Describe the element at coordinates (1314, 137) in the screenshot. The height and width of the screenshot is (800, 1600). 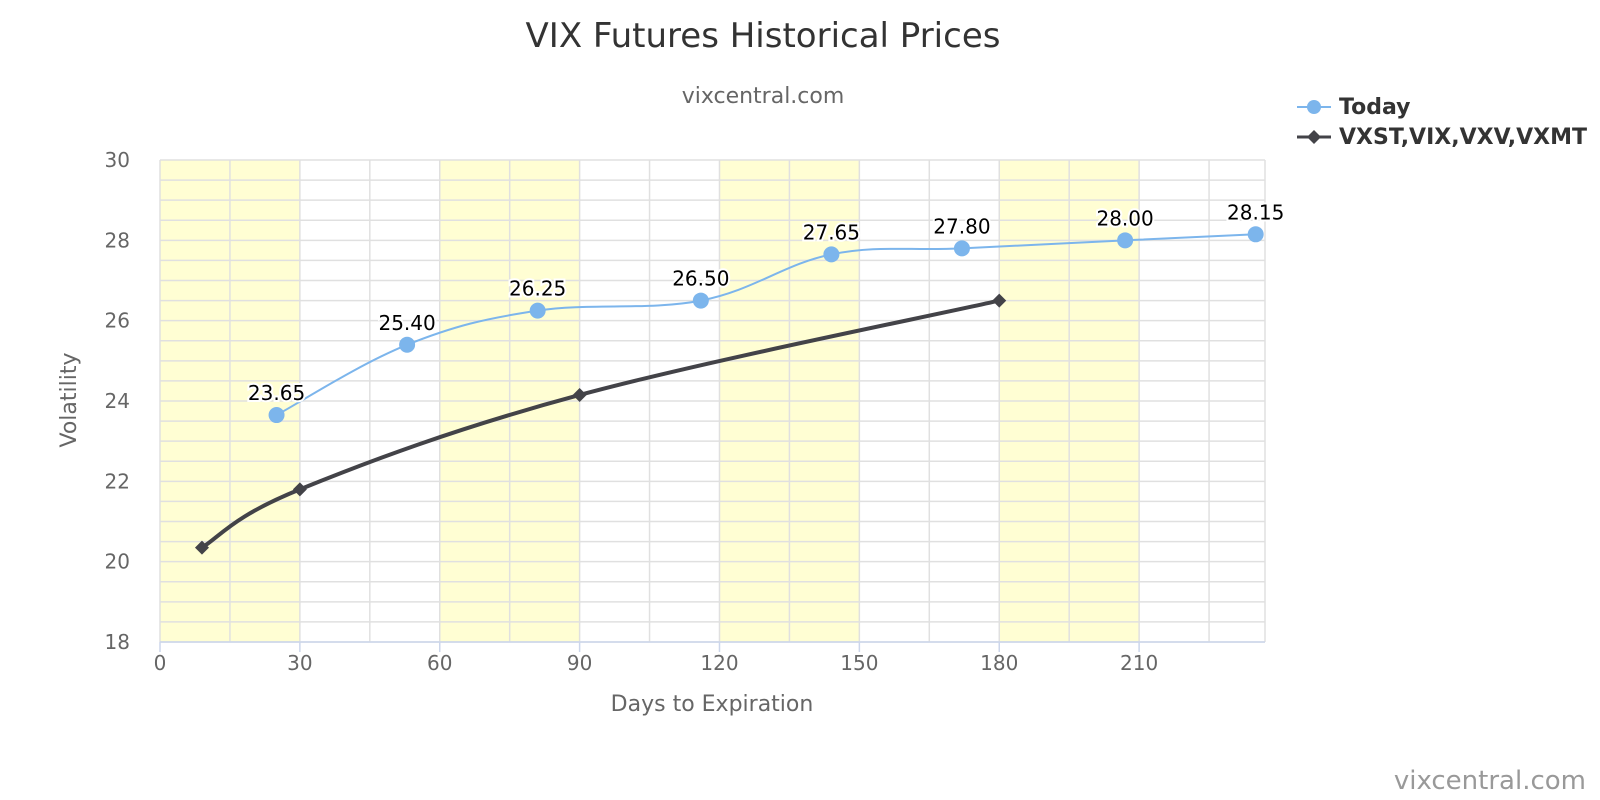
I see `legend-diamond-marker-icon` at that location.